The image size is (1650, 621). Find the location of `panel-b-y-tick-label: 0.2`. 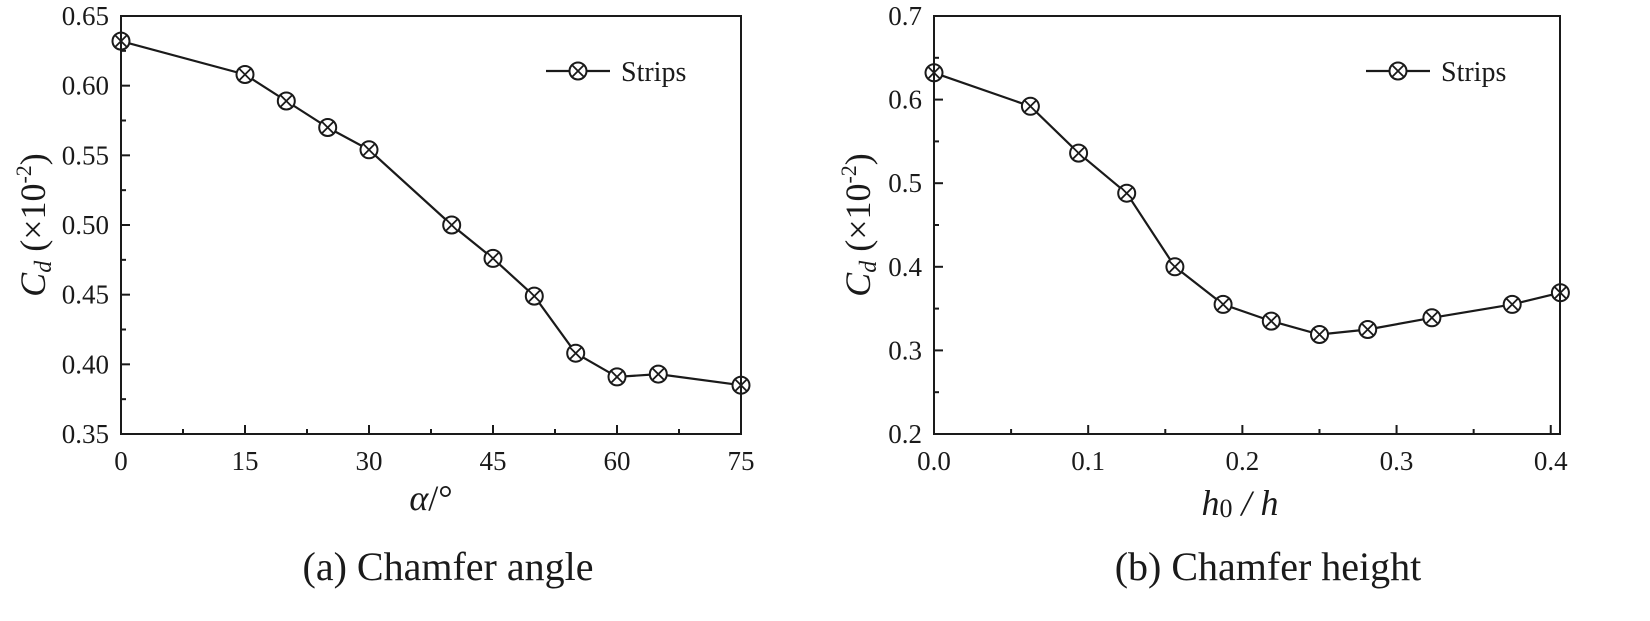

panel-b-y-tick-label: 0.2 is located at coordinates (905, 434).